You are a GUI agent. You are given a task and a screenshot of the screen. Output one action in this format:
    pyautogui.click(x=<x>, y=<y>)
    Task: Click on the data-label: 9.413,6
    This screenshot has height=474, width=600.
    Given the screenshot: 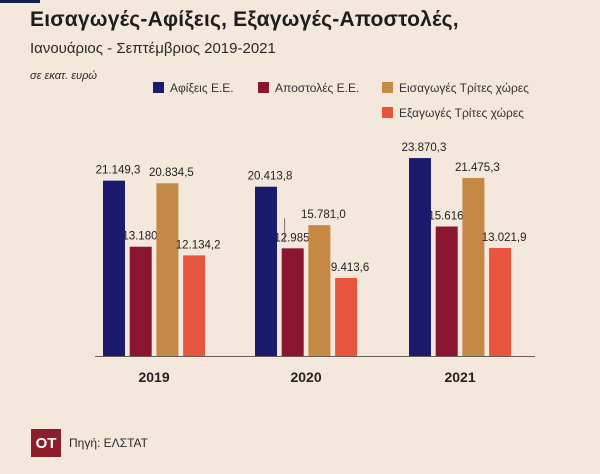 What is the action you would take?
    pyautogui.click(x=350, y=268)
    